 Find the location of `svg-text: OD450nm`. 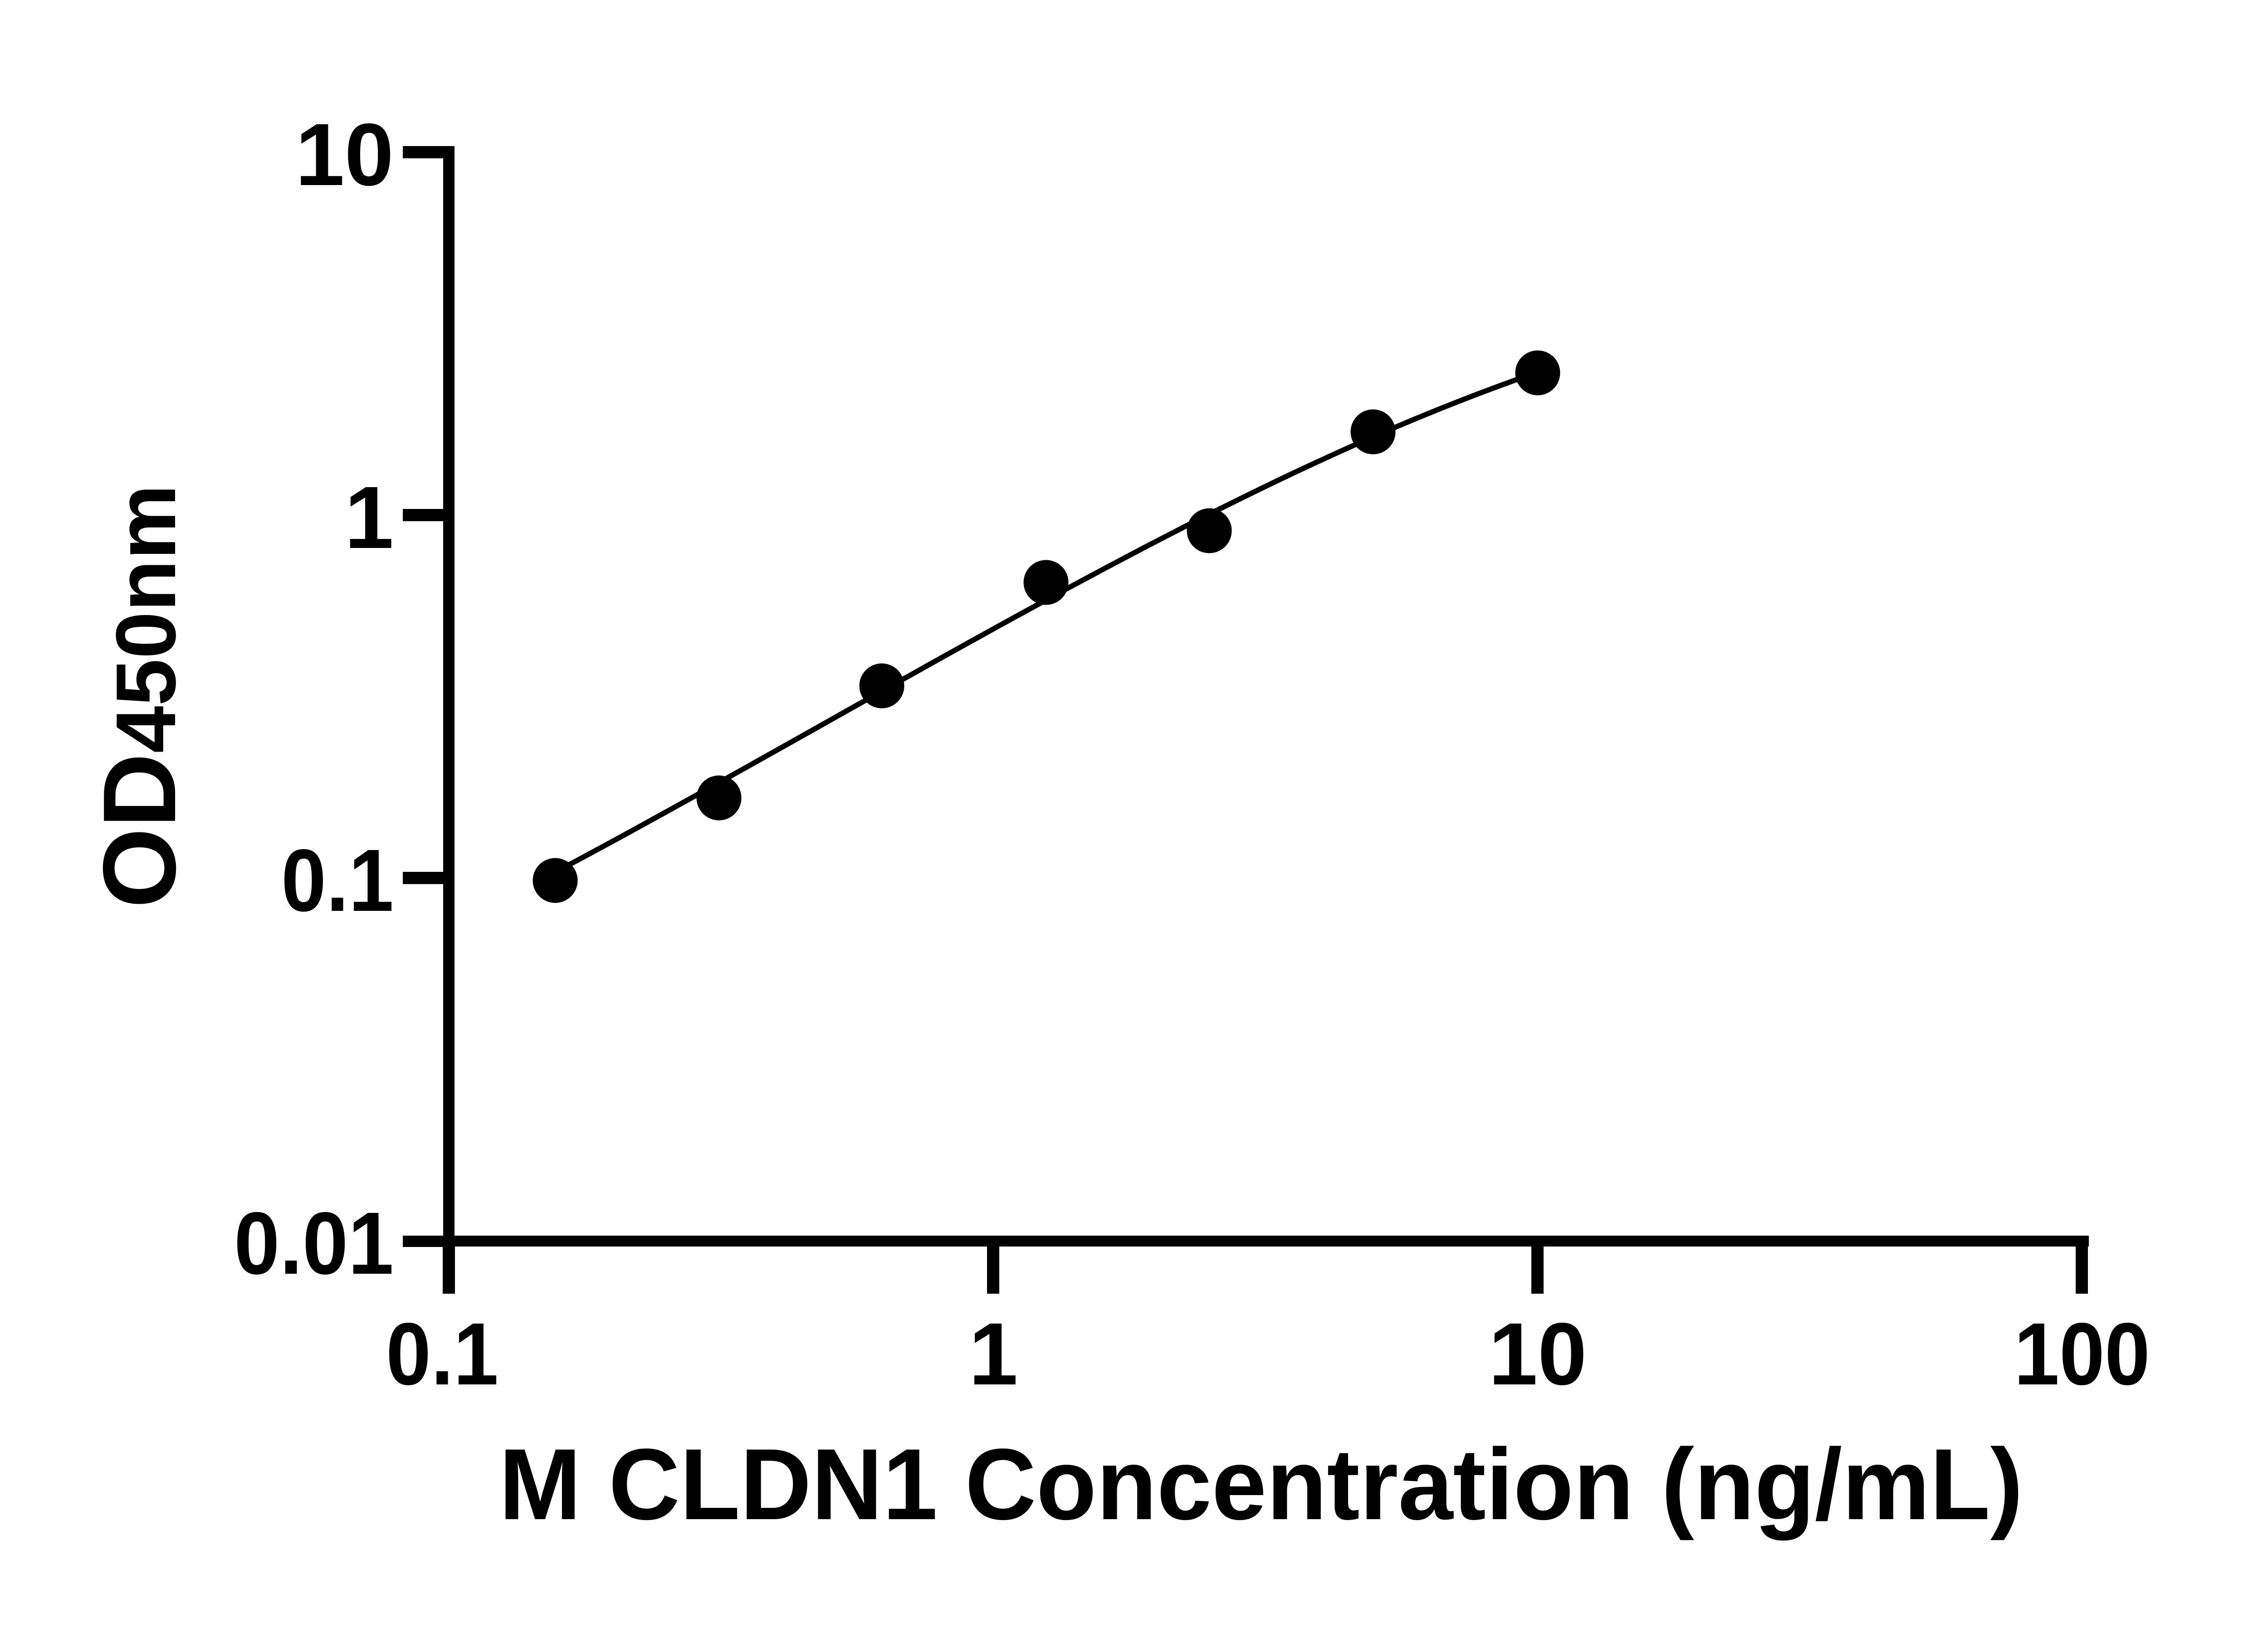

svg-text: OD450nm is located at coordinates (140, 696).